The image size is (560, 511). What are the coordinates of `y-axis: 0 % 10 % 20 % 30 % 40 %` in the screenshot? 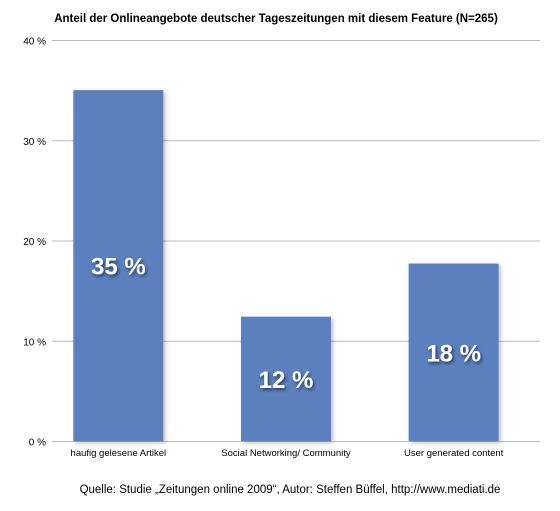 It's located at (34, 243).